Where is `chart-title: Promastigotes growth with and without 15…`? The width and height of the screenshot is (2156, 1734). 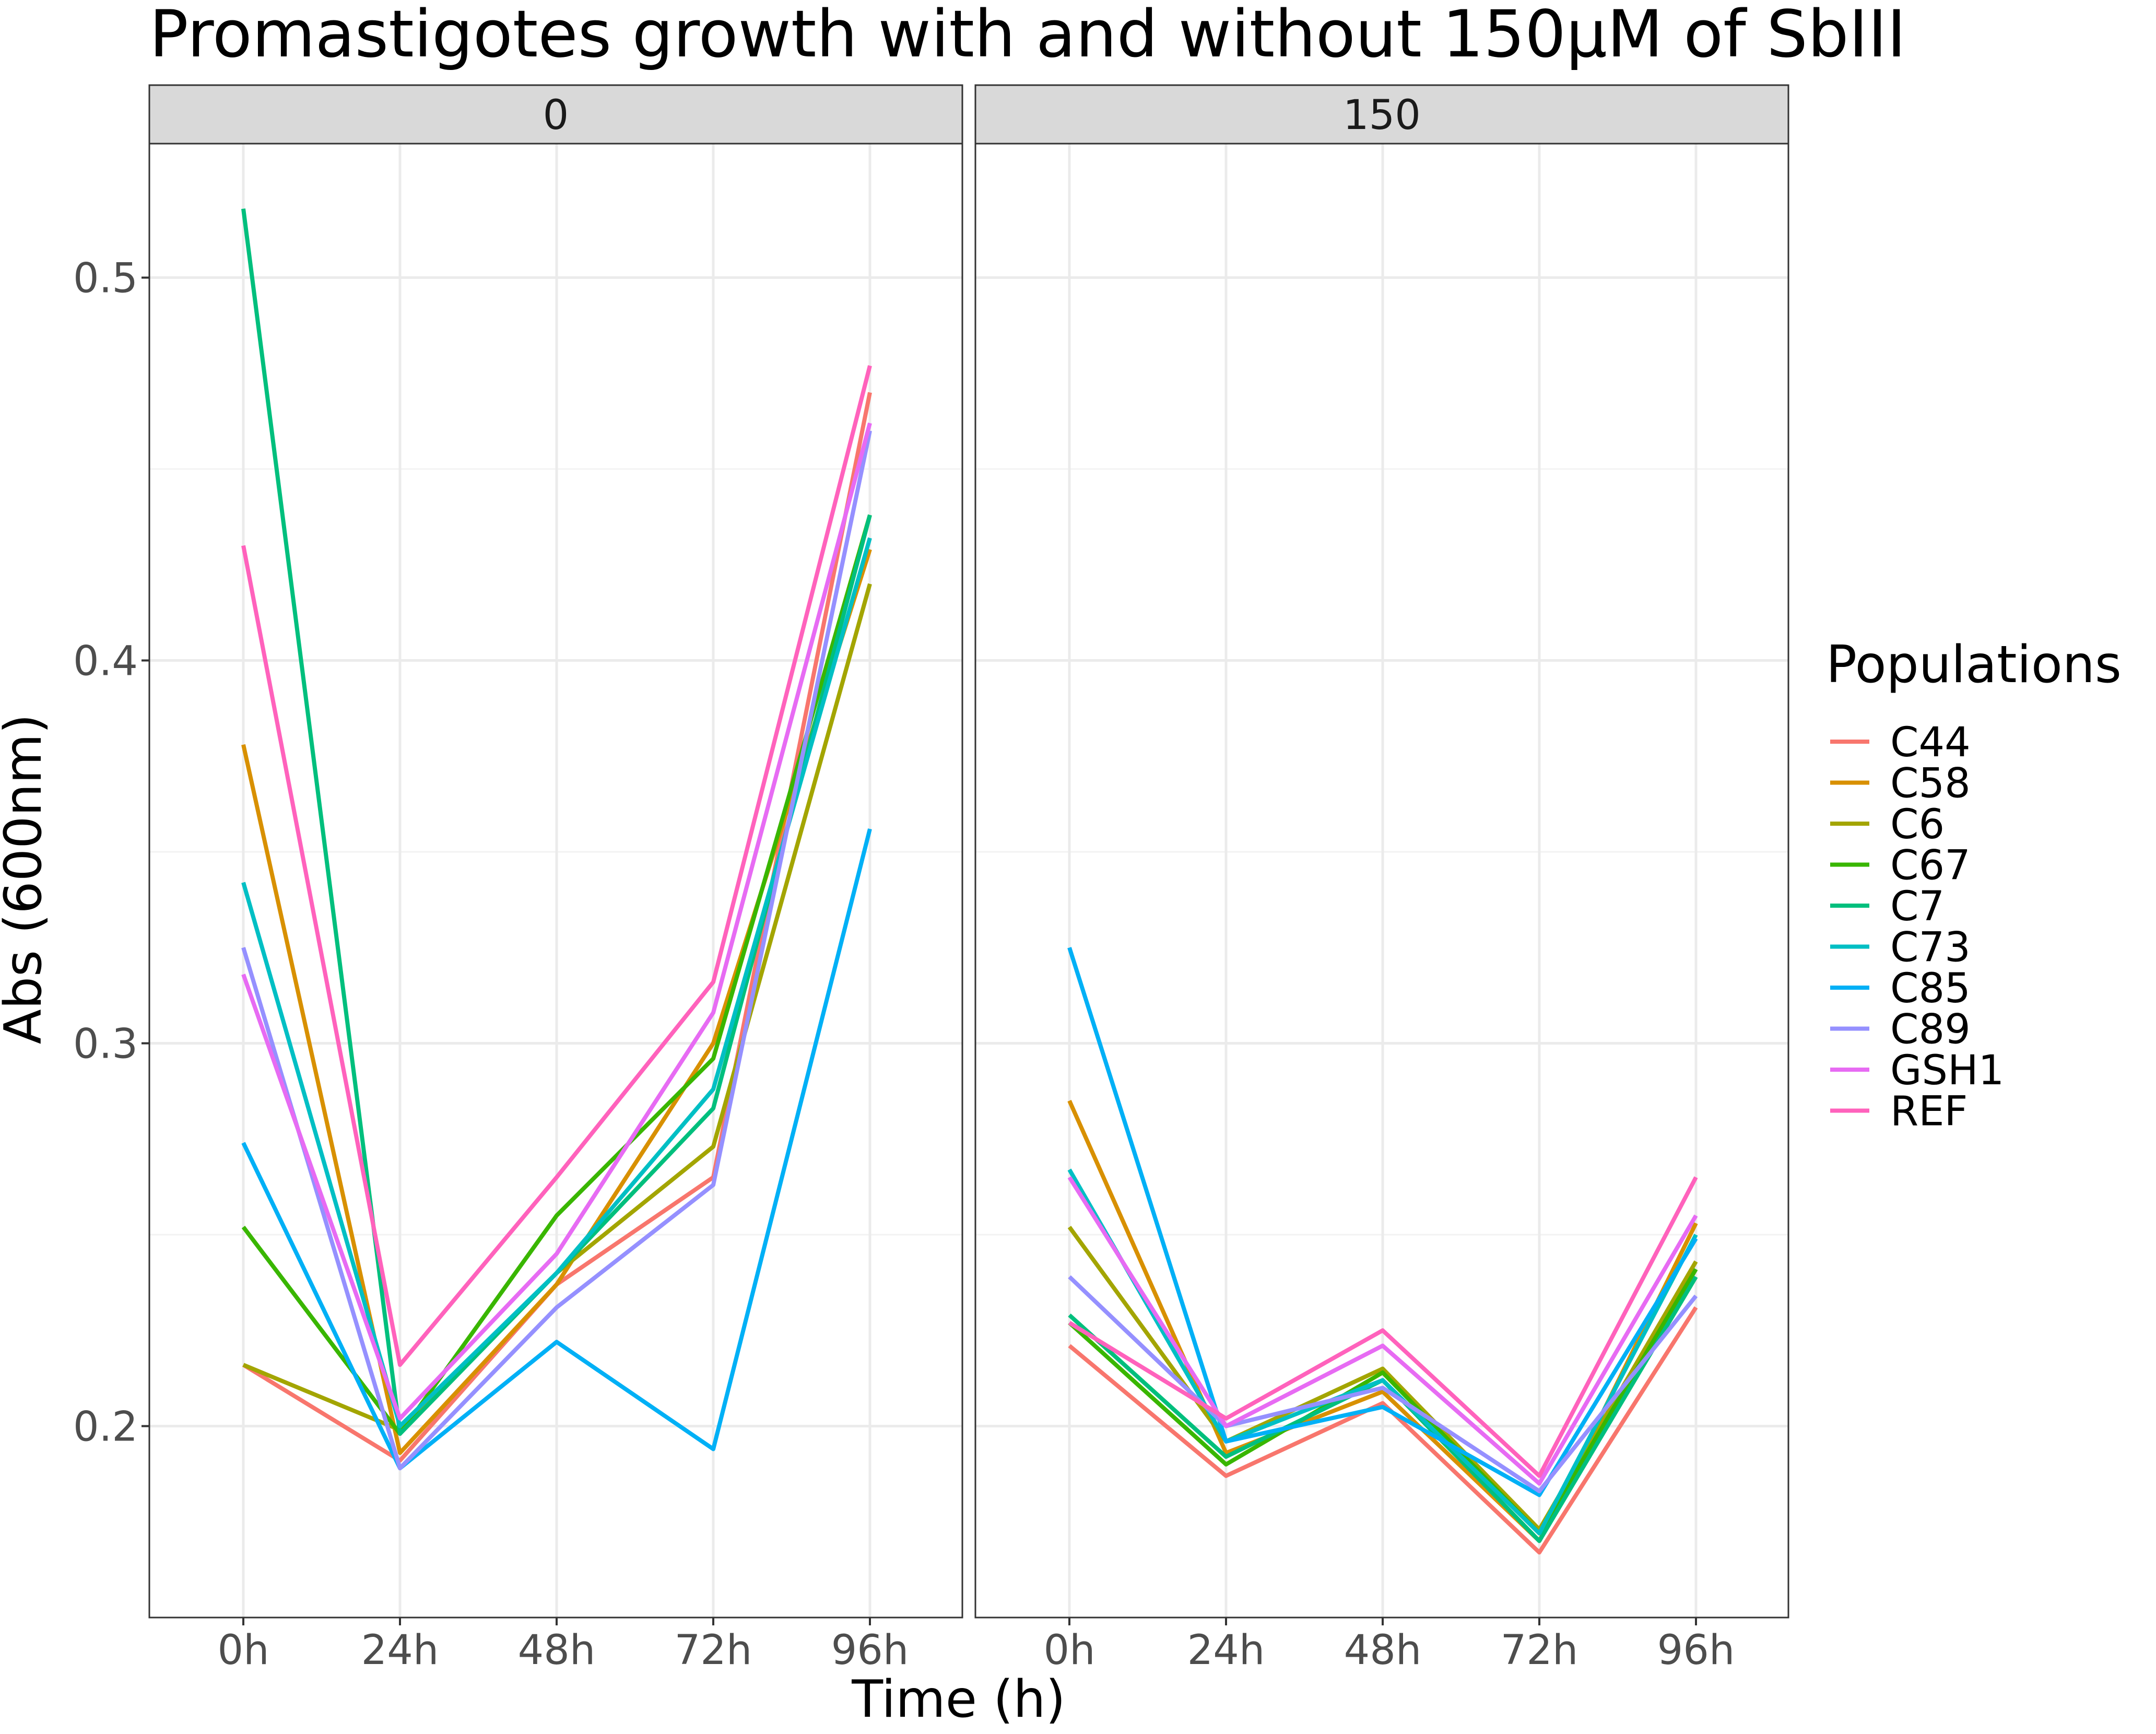 chart-title: Promastigotes growth with and without 15… is located at coordinates (1027, 36).